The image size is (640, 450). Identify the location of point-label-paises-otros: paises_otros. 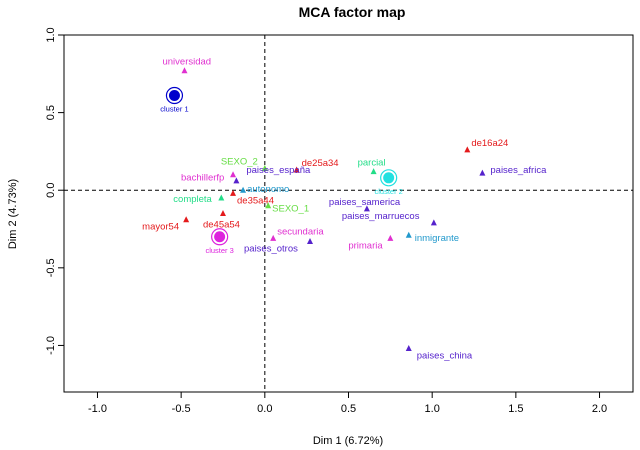
(271, 248).